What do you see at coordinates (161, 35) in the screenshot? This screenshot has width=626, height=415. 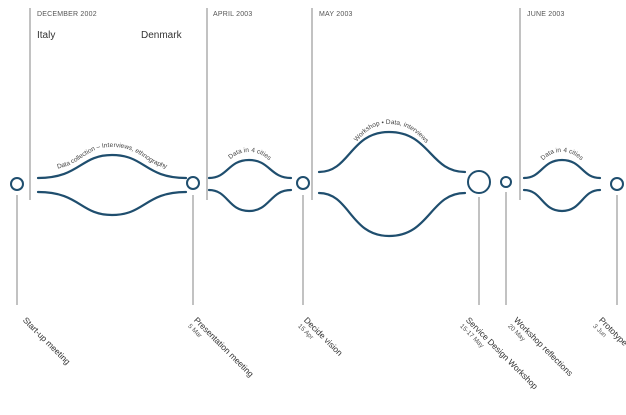 I see `country-label-right: Denmark` at bounding box center [161, 35].